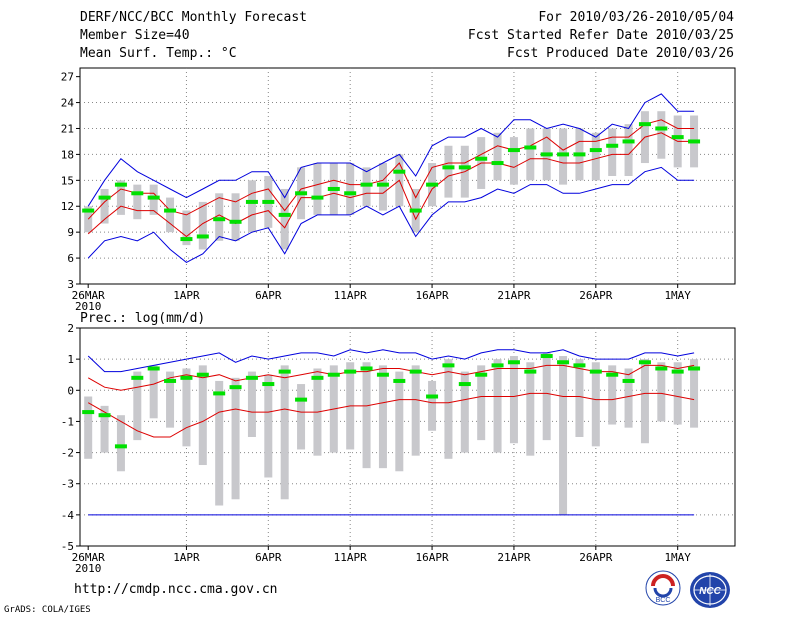 Image resolution: width=800 pixels, height=618 pixels. What do you see at coordinates (70, 258) in the screenshot?
I see `temp-y-tick-label: 6` at bounding box center [70, 258].